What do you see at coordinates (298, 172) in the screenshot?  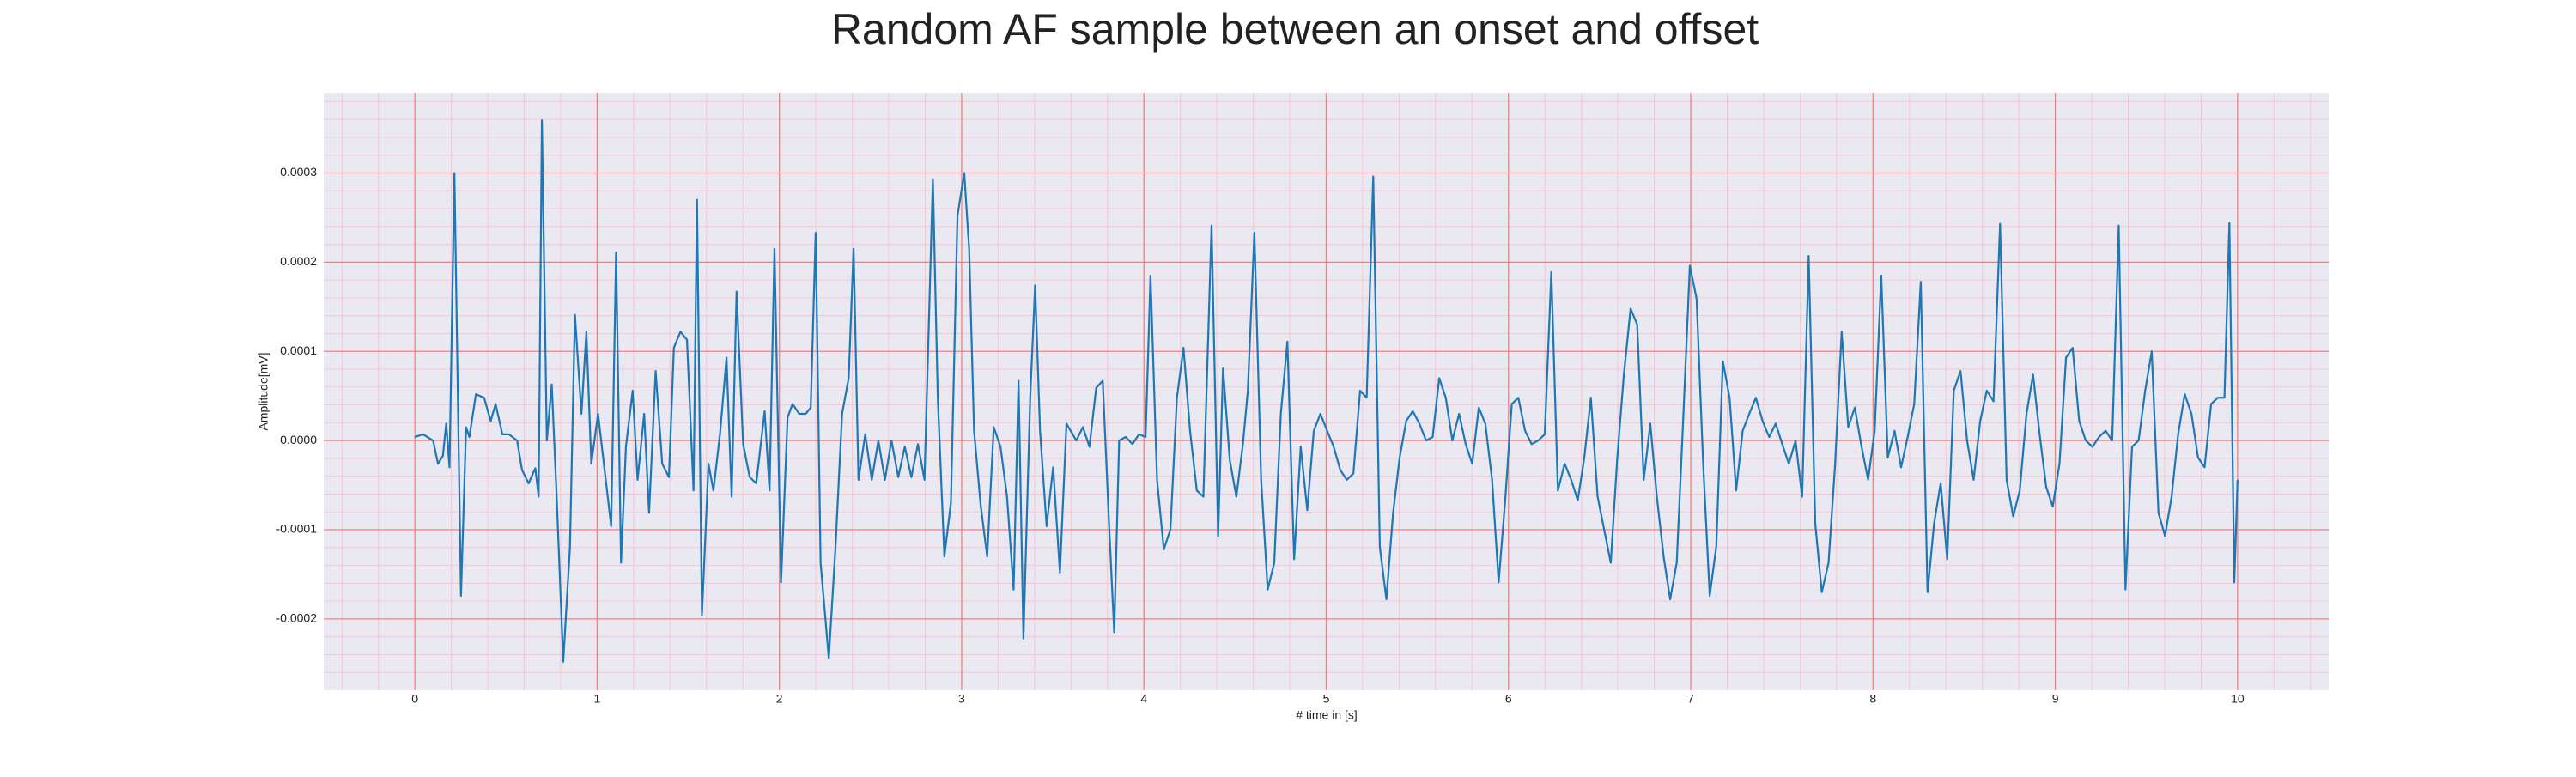 I see `y-tick-label: 0.0003` at bounding box center [298, 172].